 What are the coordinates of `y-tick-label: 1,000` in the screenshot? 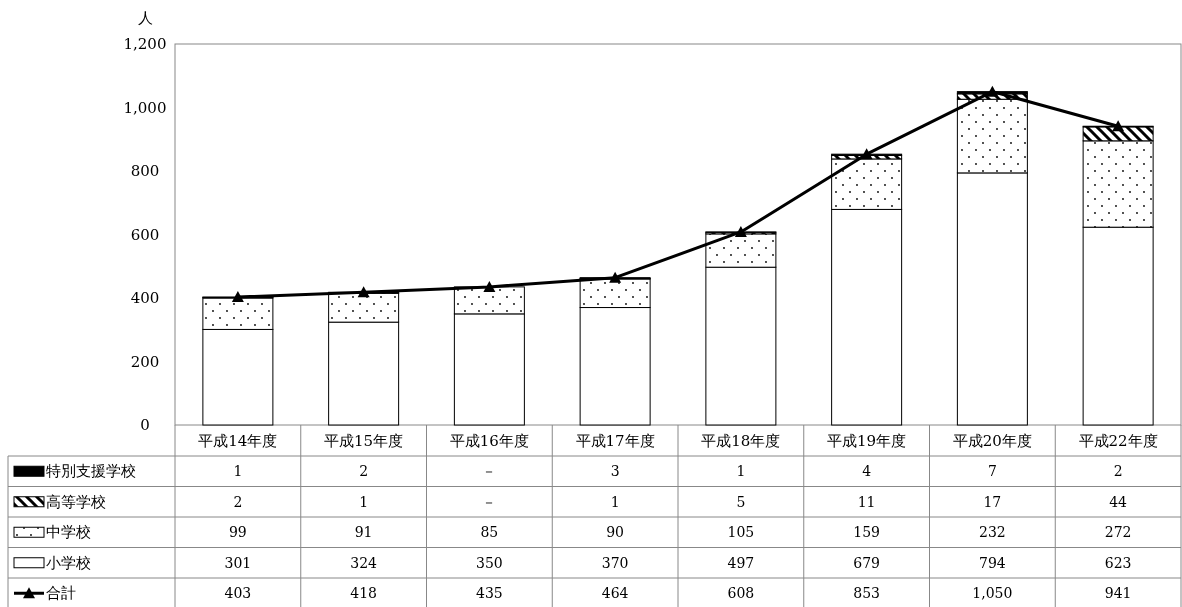 It's located at (145, 107).